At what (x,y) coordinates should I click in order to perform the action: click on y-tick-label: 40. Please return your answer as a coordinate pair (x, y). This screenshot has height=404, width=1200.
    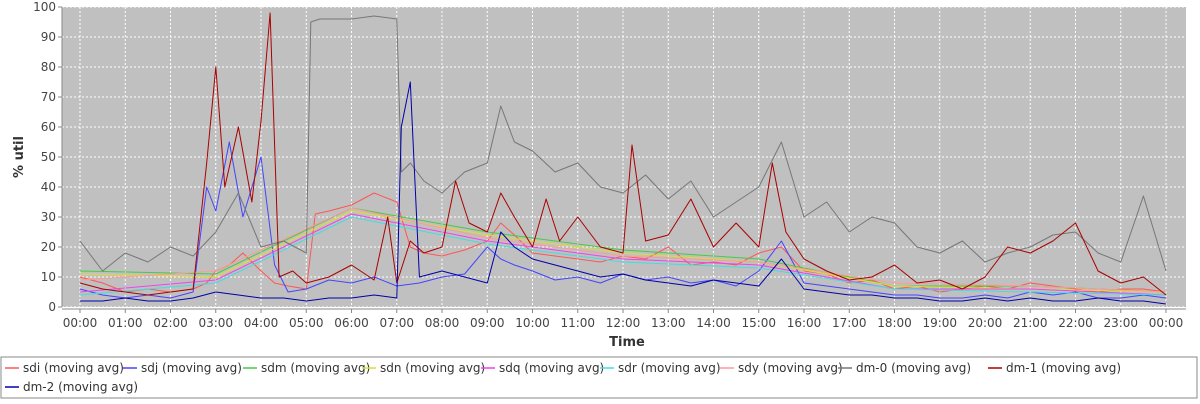
    Looking at the image, I should click on (48, 187).